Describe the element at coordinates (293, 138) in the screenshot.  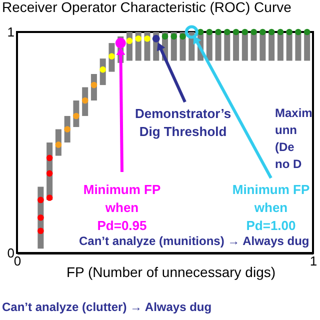
I see `annotation: Maxim unn (De no D` at that location.